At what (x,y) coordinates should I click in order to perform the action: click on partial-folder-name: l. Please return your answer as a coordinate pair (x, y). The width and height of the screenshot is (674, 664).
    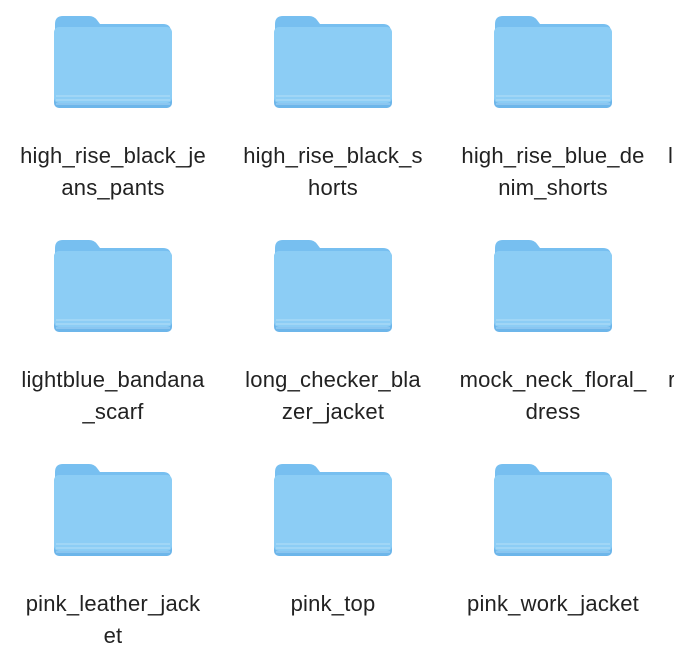
    Looking at the image, I should click on (670, 155).